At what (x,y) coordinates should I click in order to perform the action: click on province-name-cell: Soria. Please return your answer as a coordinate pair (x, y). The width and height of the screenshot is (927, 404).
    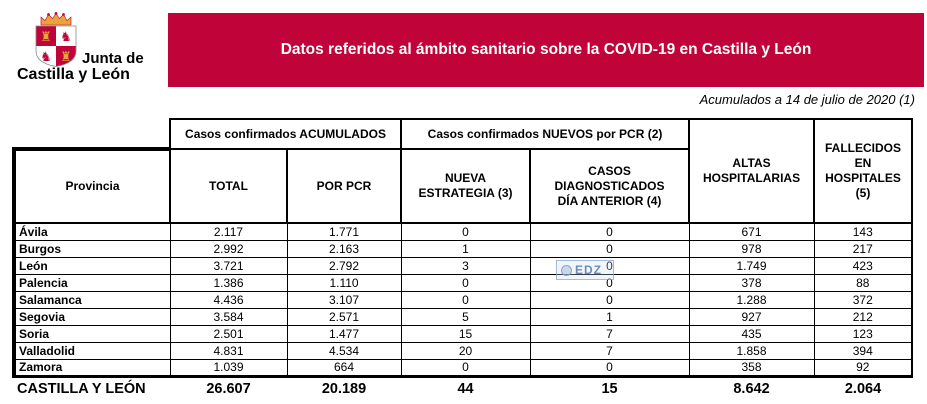
    Looking at the image, I should click on (91, 333).